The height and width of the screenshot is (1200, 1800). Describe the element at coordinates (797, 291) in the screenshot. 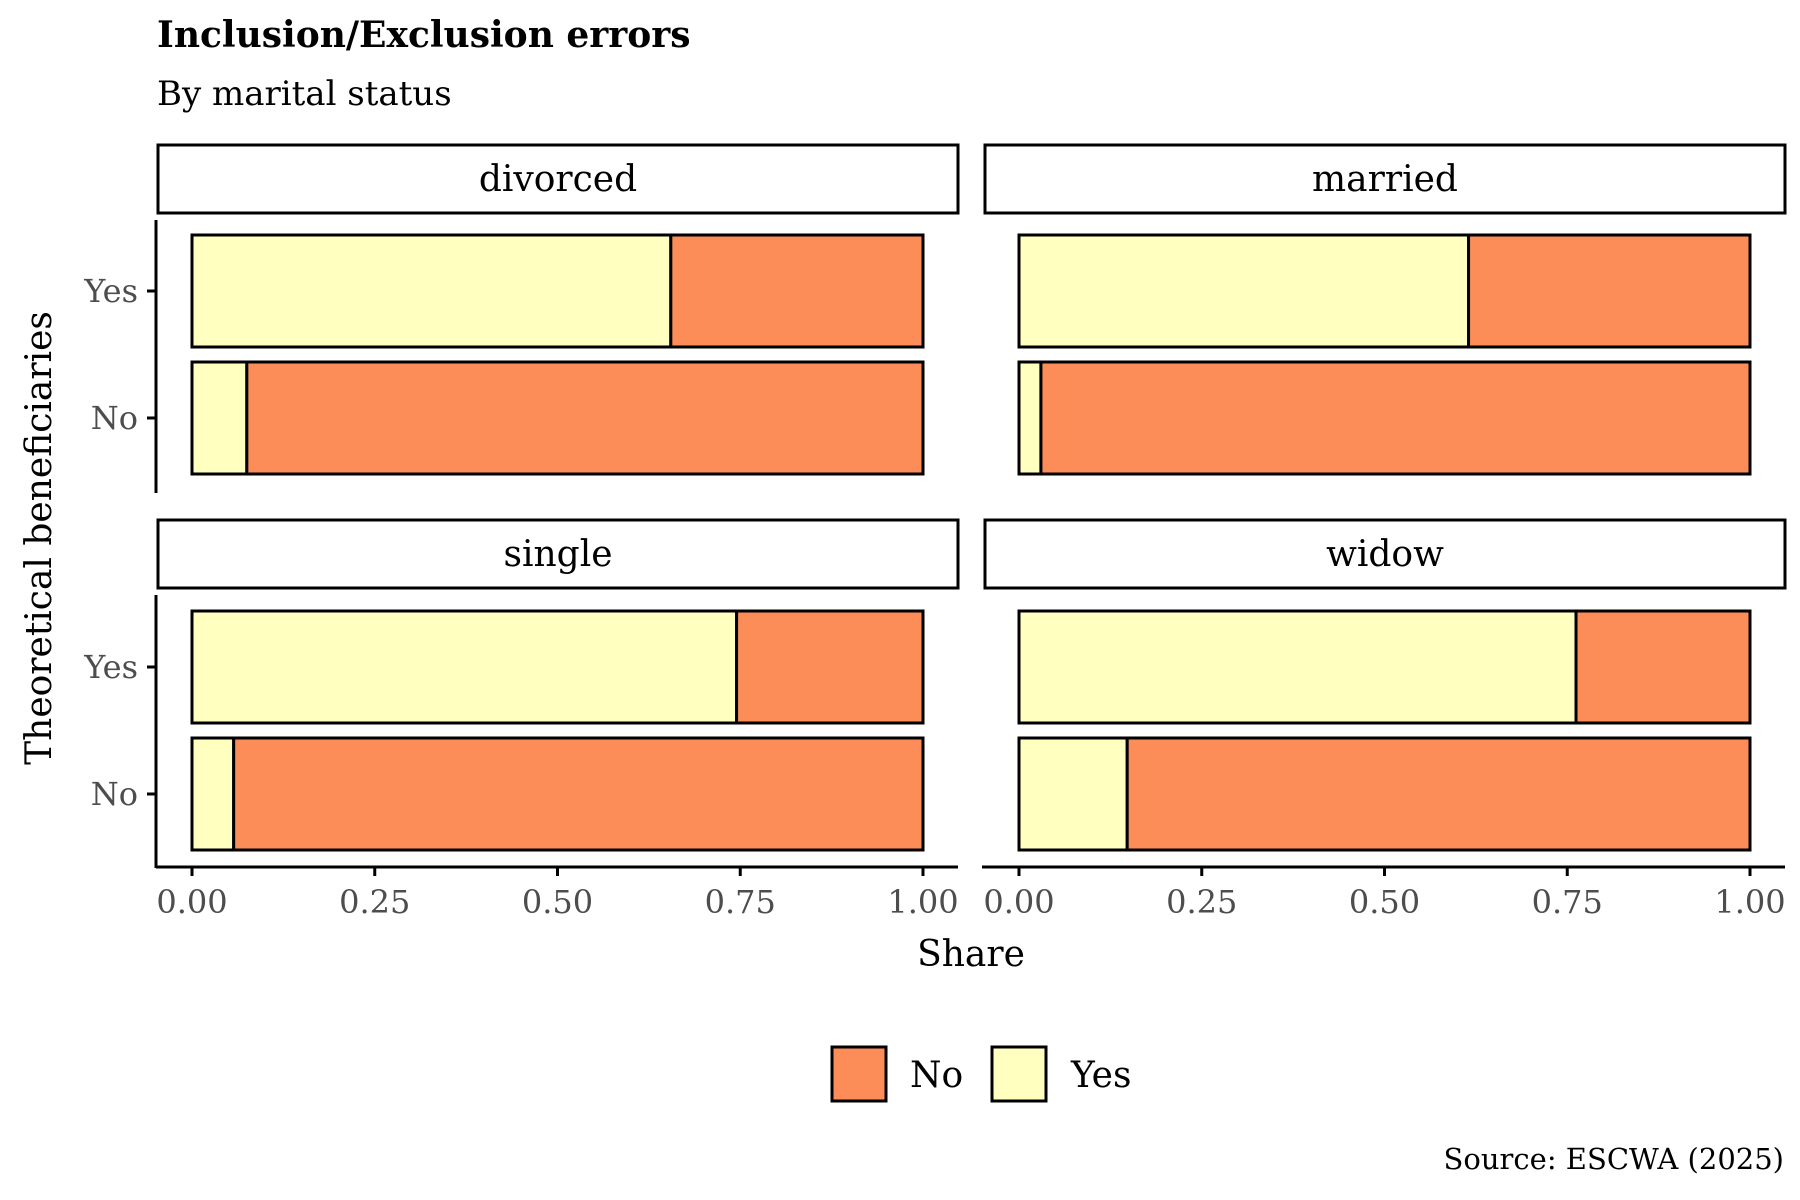

I see `bar-divorced-yes-no` at that location.